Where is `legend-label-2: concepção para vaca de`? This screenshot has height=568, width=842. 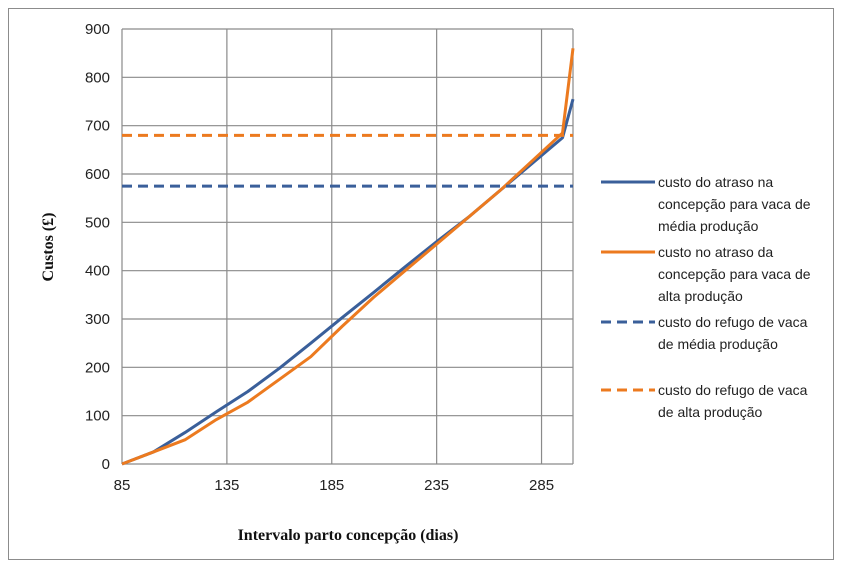 legend-label-2: concepção para vaca de is located at coordinates (734, 274).